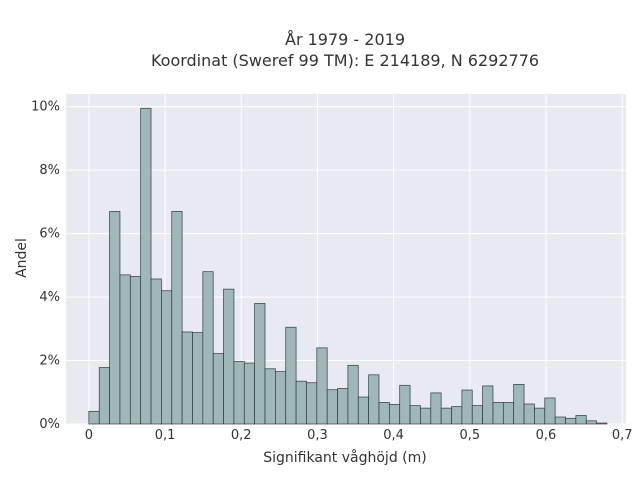 The height and width of the screenshot is (480, 640). What do you see at coordinates (359, 435) in the screenshot?
I see `x-tick-labels: 0 0,1 0,2 0,3 0,4 0,5 0,6 0,7` at bounding box center [359, 435].